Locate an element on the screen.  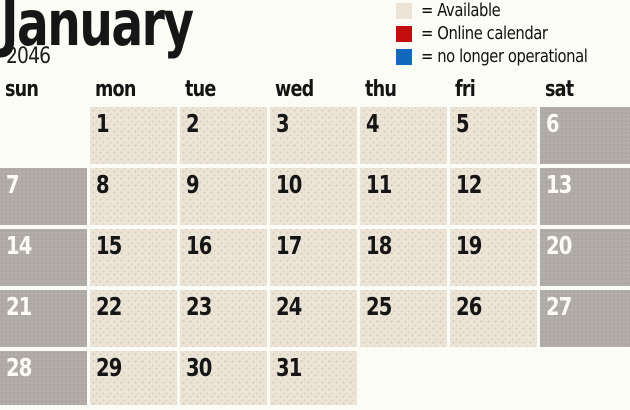
day-cell: 13 is located at coordinates (585, 196).